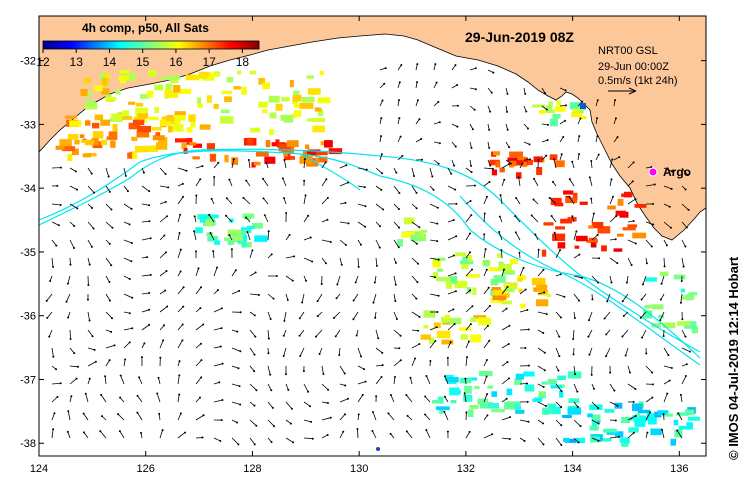  Describe the element at coordinates (653, 172) in the screenshot. I see `argo-marker` at that location.